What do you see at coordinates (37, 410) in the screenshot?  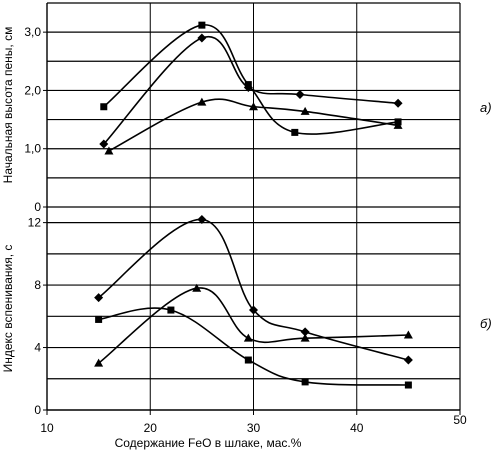 I see `panel-b-ytick-label: 0` at bounding box center [37, 410].